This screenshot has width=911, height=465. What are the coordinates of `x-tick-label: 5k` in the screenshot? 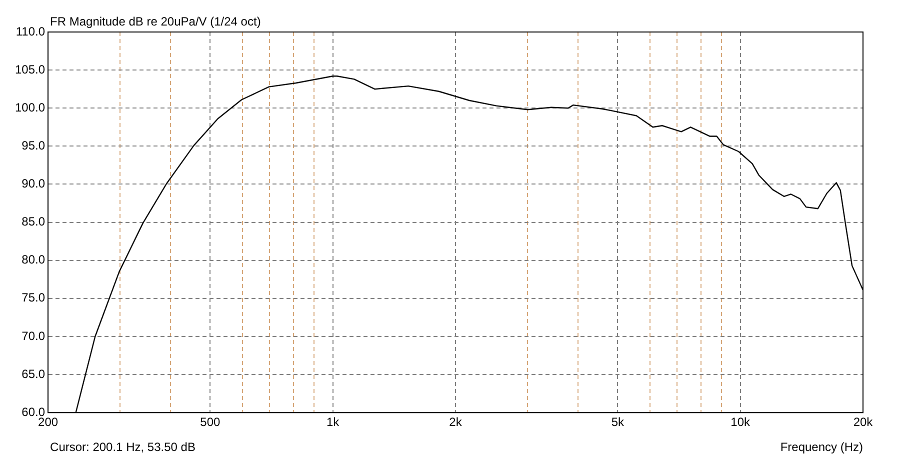 It's located at (618, 422).